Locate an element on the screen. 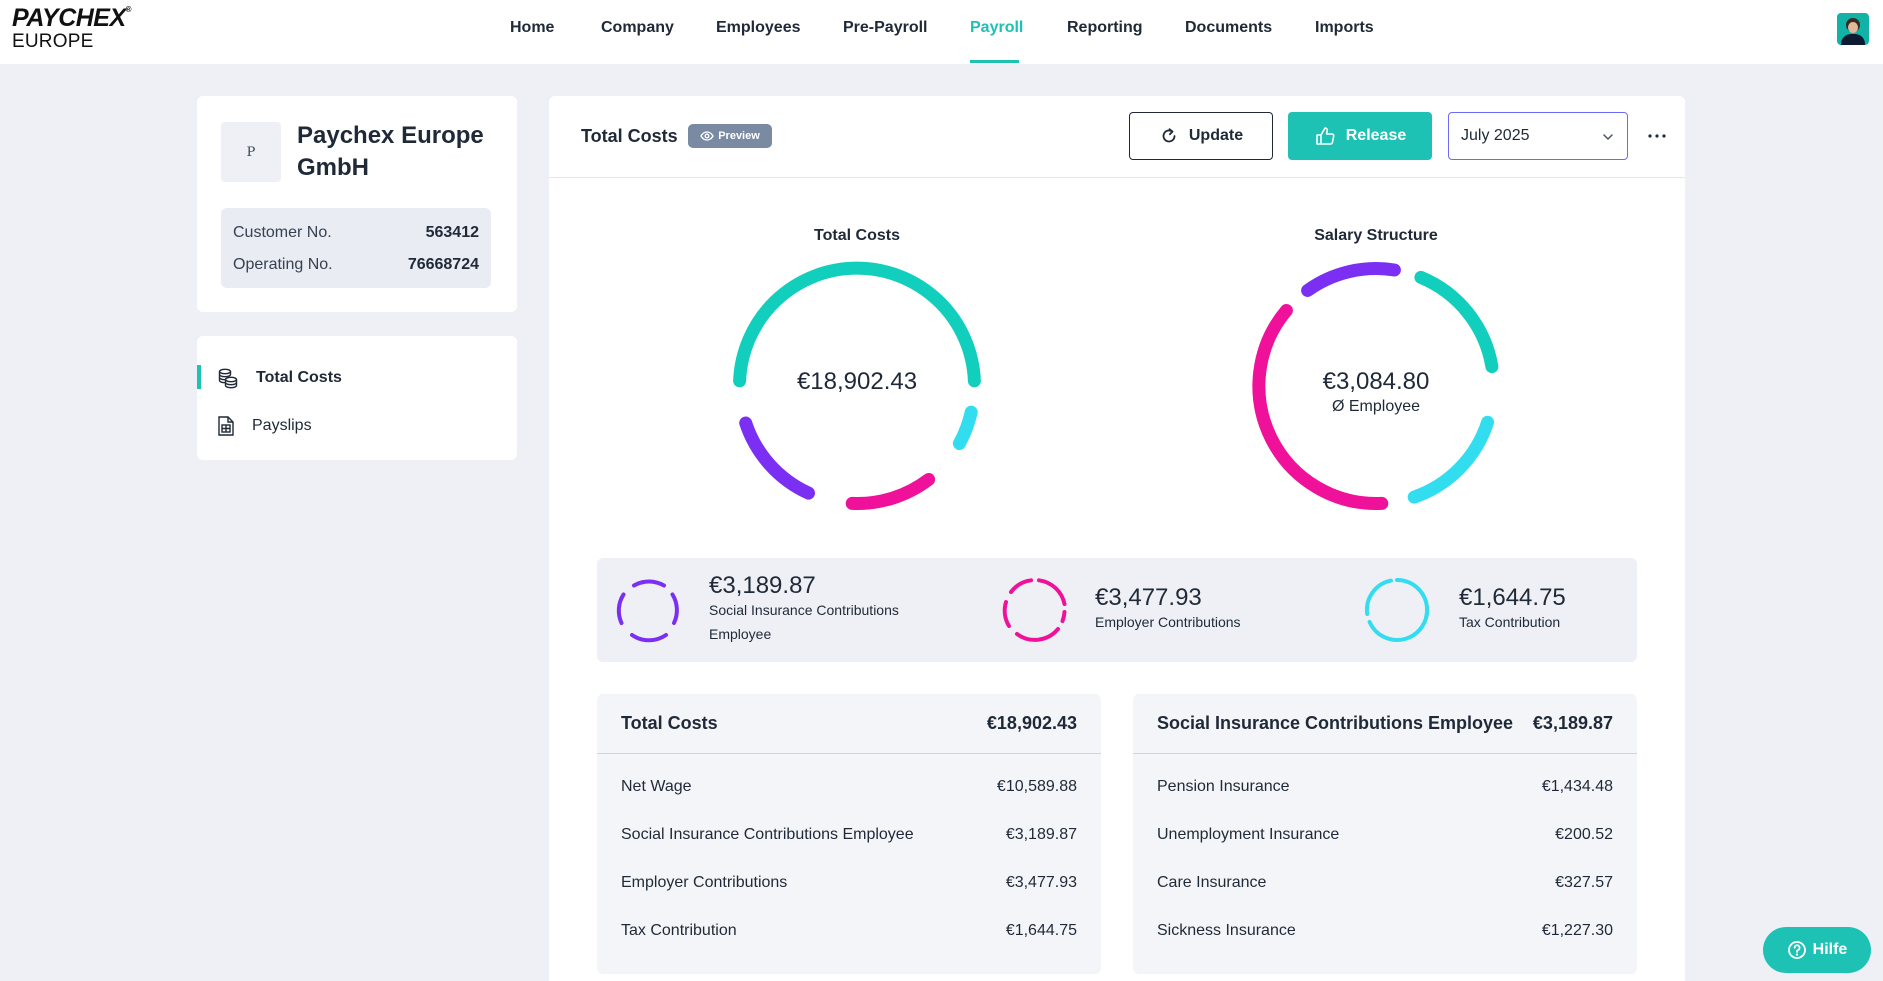 The image size is (1883, 981). row-value: €200.52 is located at coordinates (1584, 834).